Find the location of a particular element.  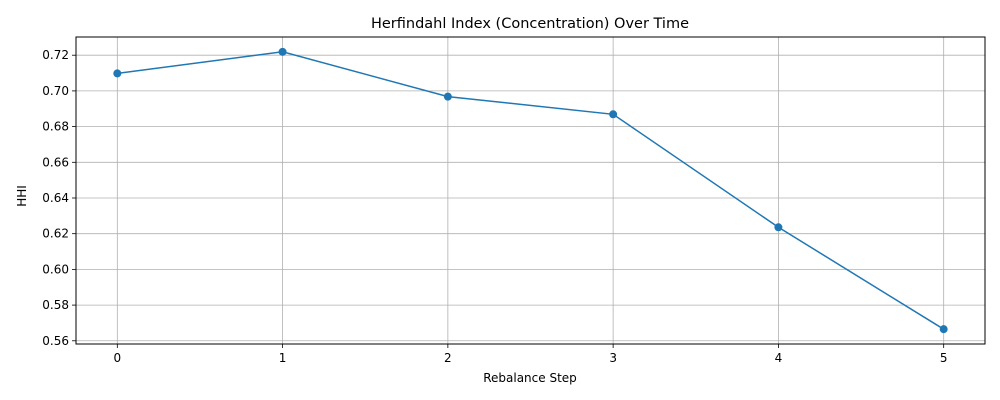

y-axis-label: HHI is located at coordinates (22, 196).